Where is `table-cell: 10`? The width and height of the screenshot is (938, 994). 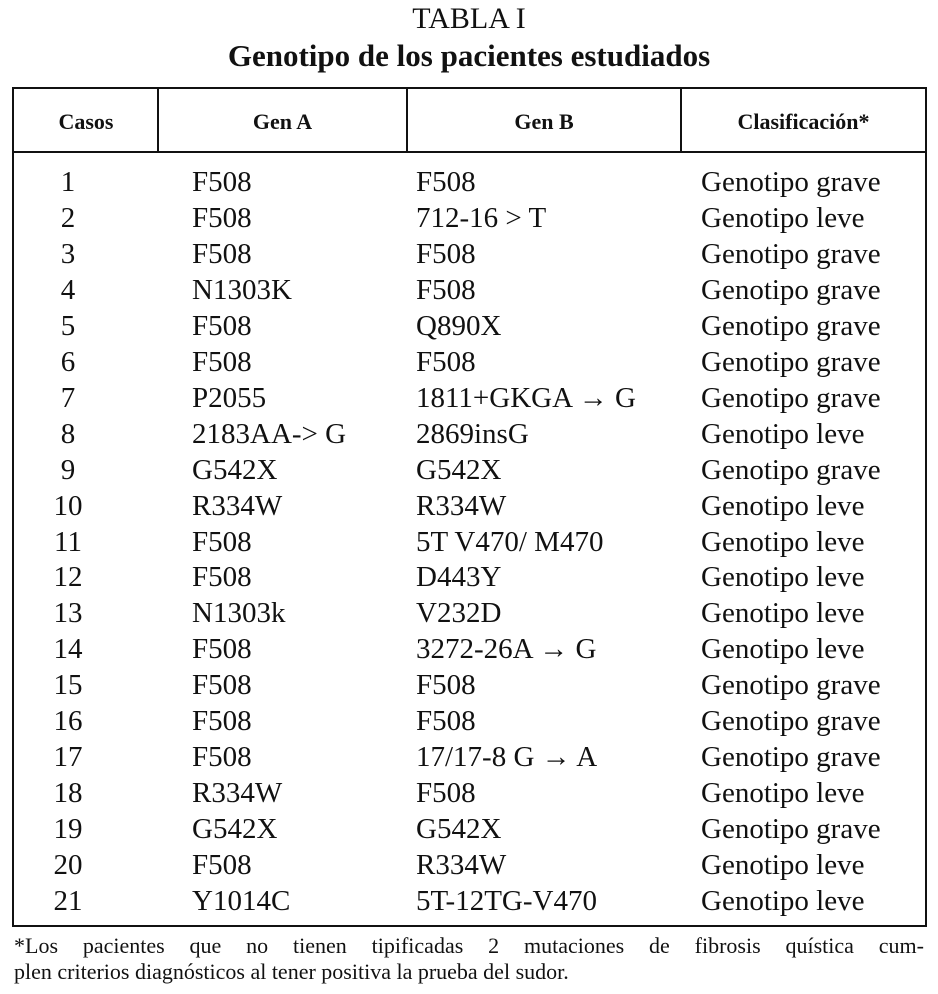 table-cell: 10 is located at coordinates (68, 505).